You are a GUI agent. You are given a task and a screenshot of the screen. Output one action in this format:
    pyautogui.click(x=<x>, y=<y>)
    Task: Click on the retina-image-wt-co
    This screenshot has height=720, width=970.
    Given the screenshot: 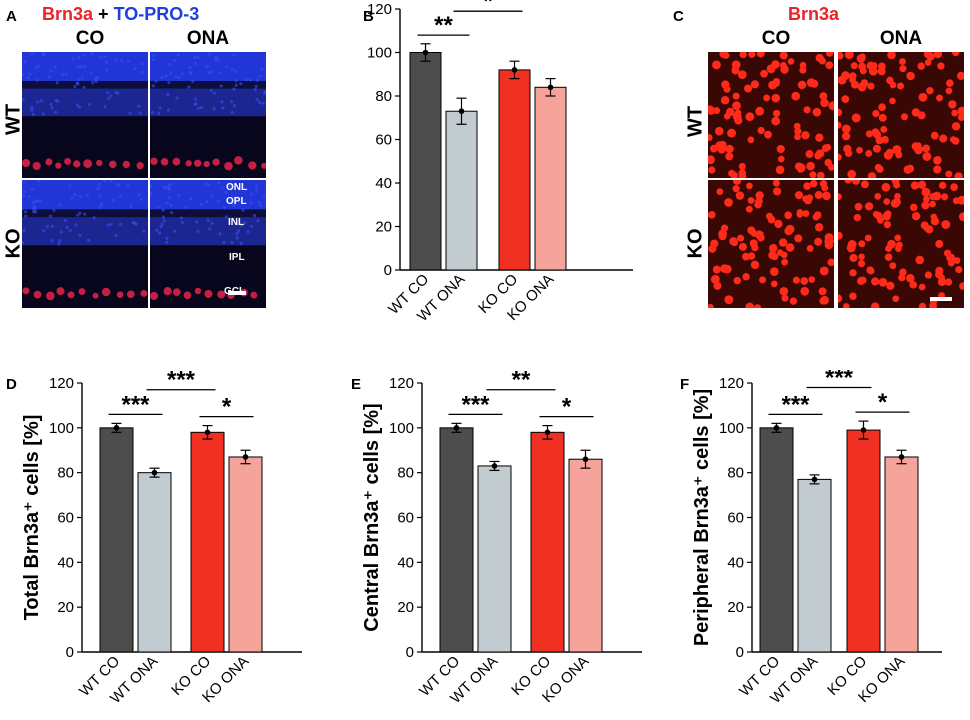 What is the action you would take?
    pyautogui.click(x=85, y=115)
    